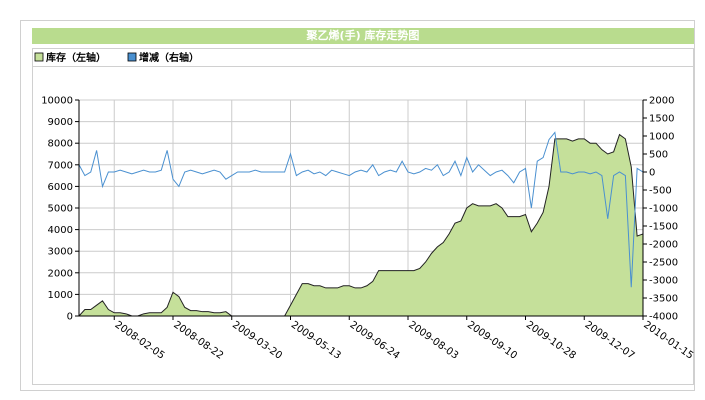 The image size is (705, 400). What do you see at coordinates (198, 340) in the screenshot?
I see `x-tick-label: 2008-08-22` at bounding box center [198, 340].